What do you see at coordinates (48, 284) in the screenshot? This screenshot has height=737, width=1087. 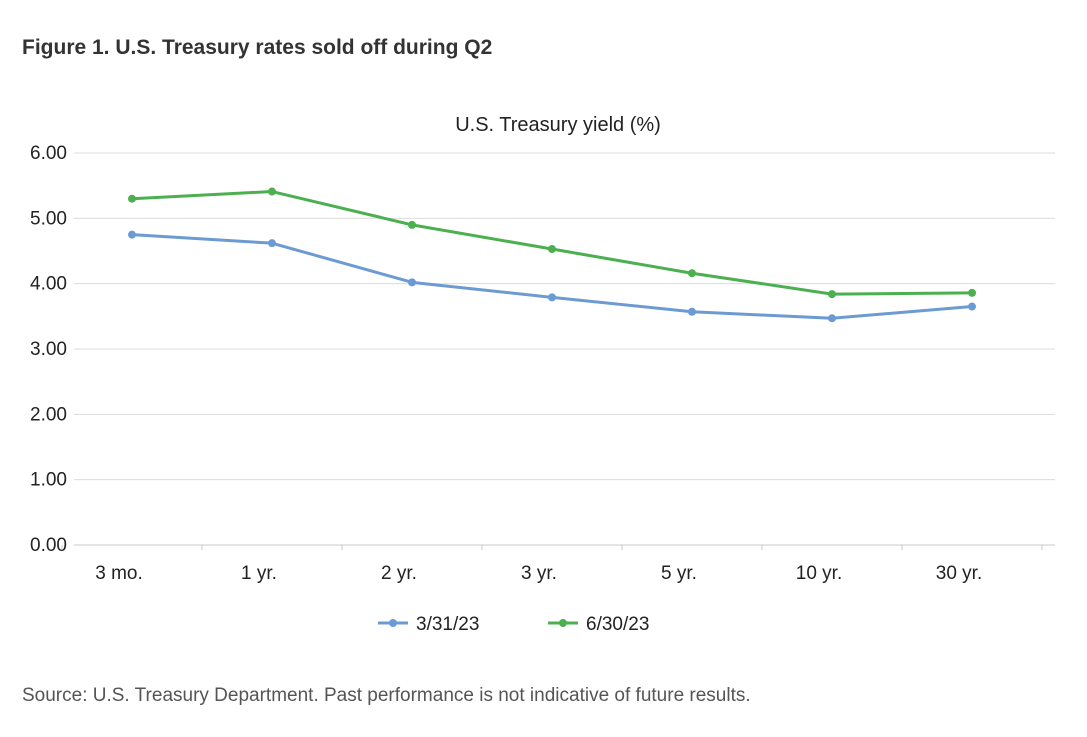 I see `y-tick-label: 4.00` at bounding box center [48, 284].